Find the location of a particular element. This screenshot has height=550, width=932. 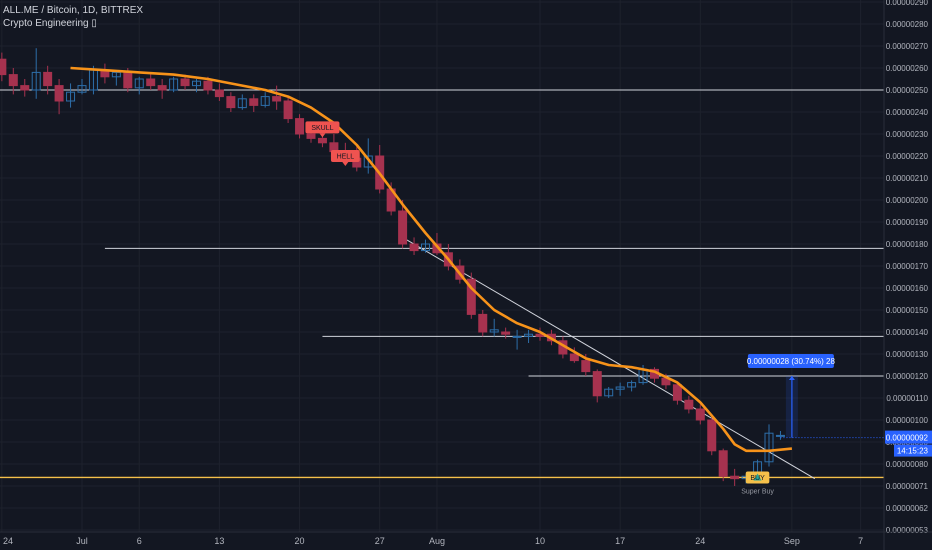

countdown-badge is located at coordinates (913, 450).